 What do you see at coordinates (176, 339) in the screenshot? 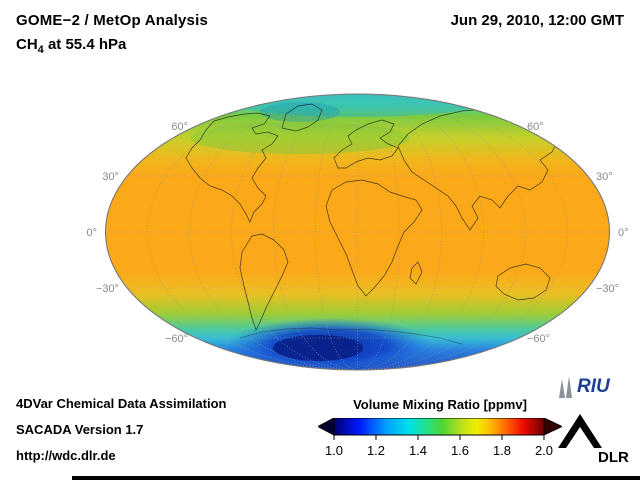
I see `lat-label-left-m60: −60°` at bounding box center [176, 339].